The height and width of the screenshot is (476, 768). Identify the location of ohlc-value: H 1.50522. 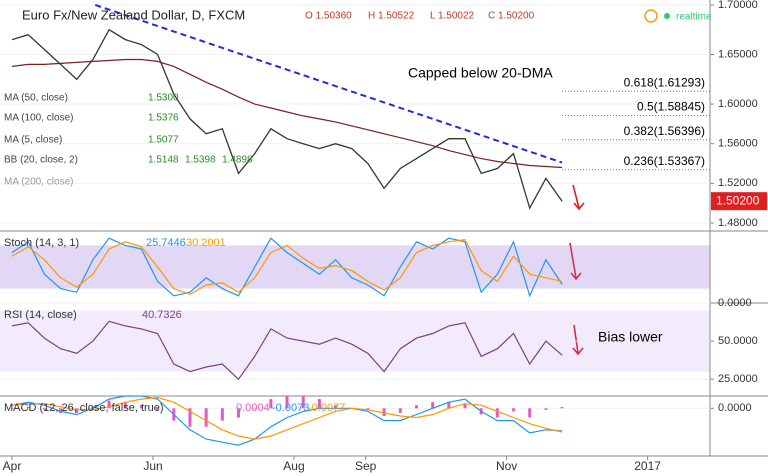
(391, 16).